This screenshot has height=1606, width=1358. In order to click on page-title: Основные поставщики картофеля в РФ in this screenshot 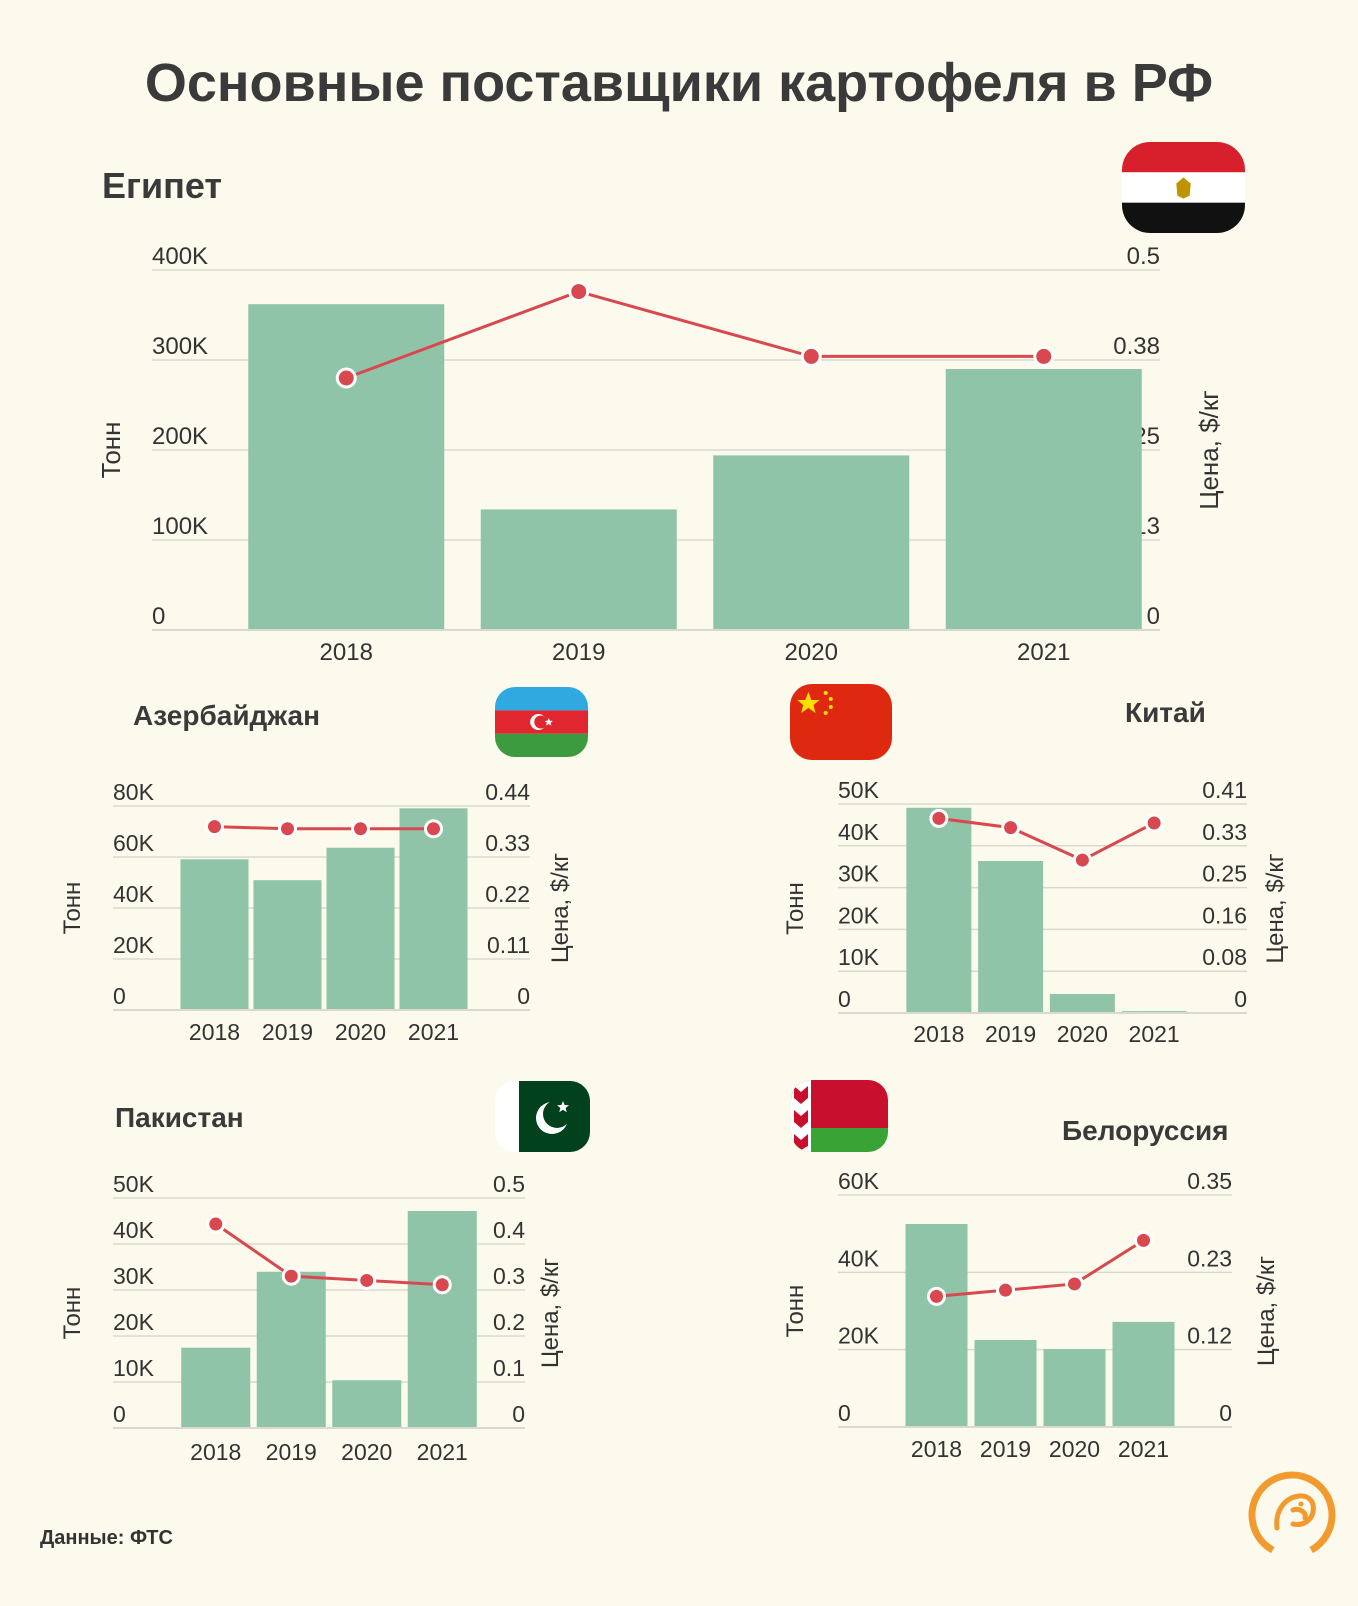, I will do `click(679, 83)`.